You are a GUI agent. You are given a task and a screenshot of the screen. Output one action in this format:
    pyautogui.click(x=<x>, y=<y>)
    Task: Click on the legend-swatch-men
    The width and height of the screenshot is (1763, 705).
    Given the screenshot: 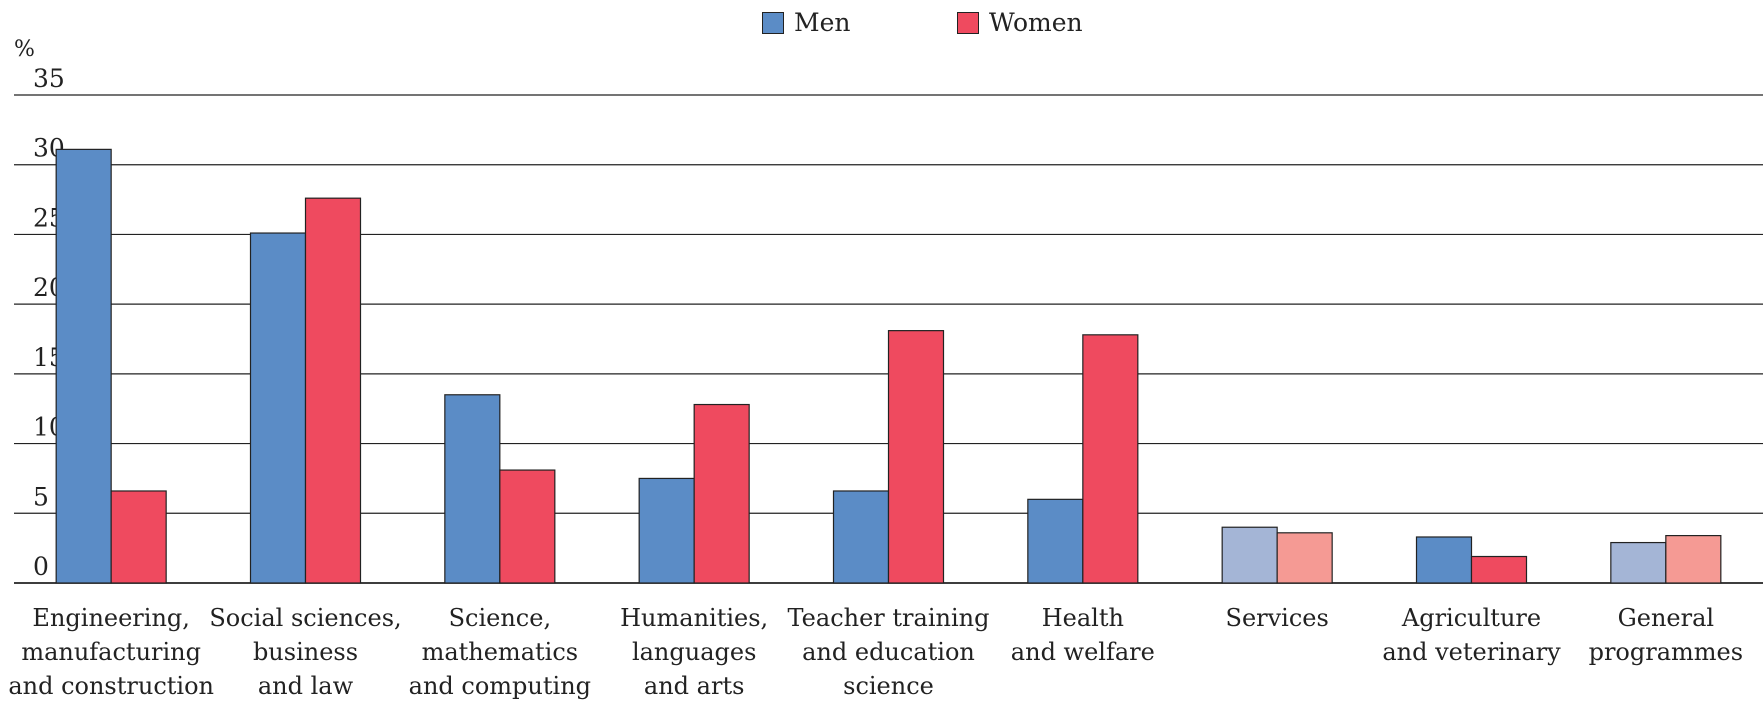 What is the action you would take?
    pyautogui.click(x=773, y=22)
    